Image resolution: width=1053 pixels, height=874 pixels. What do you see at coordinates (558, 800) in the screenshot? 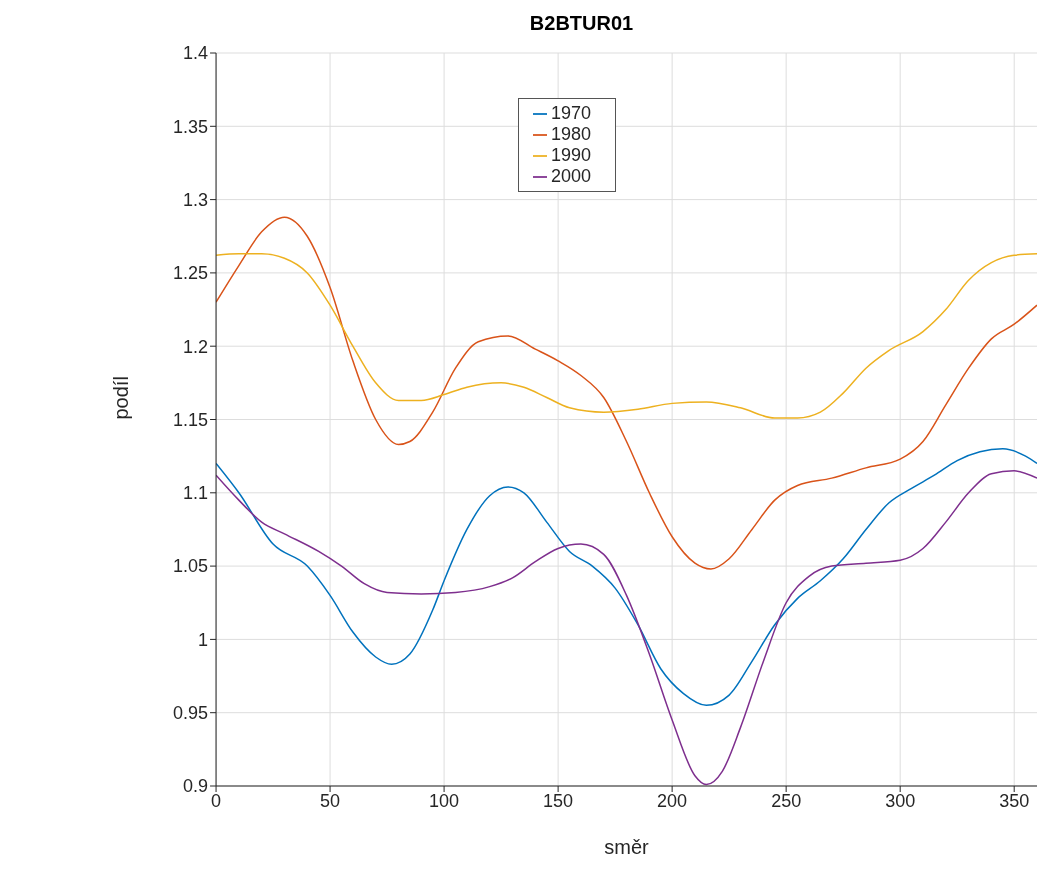
I see `x-tick-label: 150` at bounding box center [558, 800].